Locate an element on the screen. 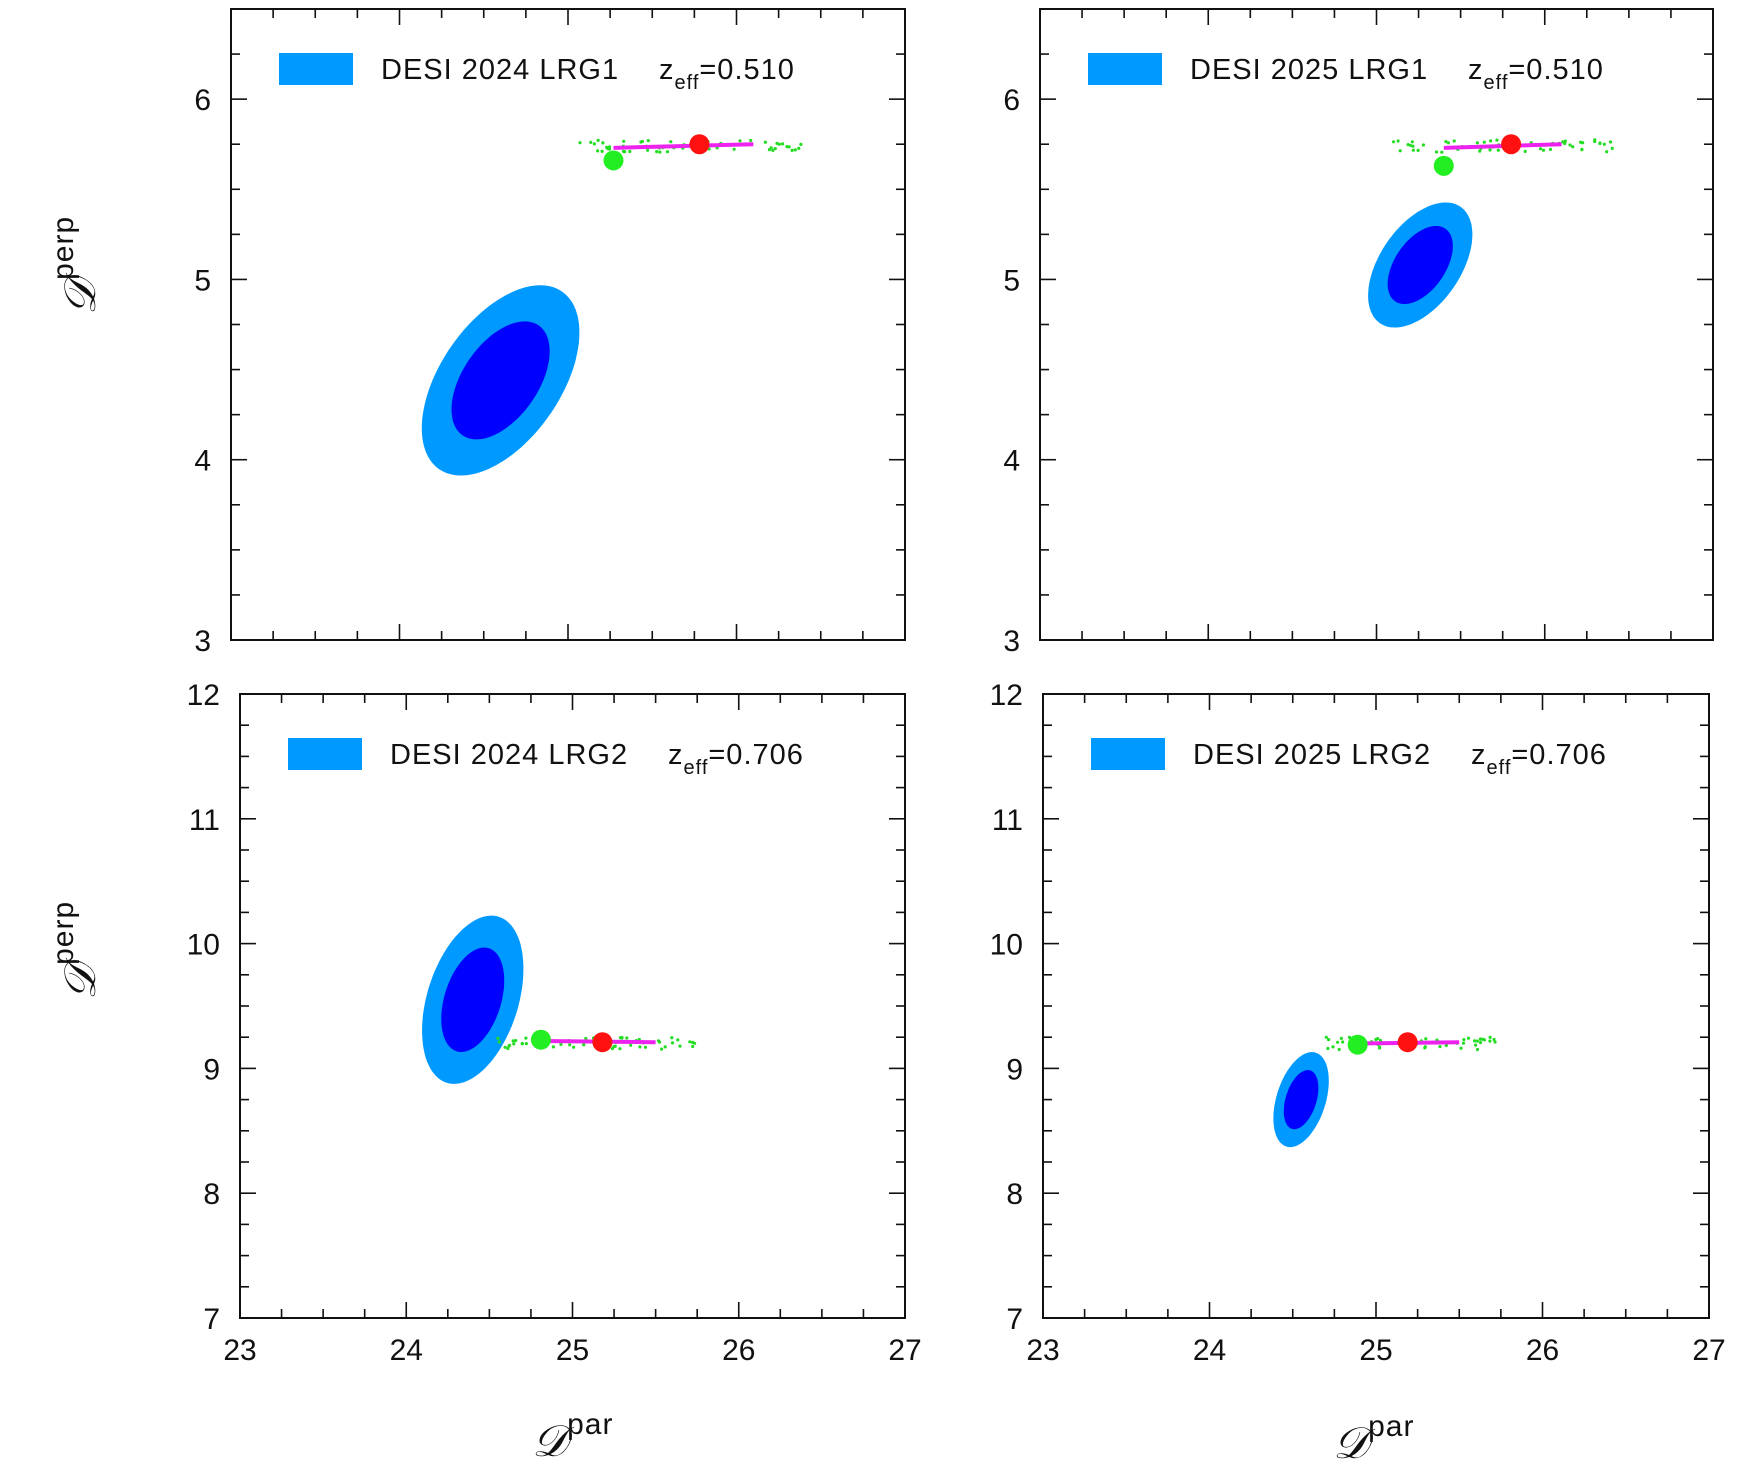  y-tick-label: 9 is located at coordinates (1014, 1069).